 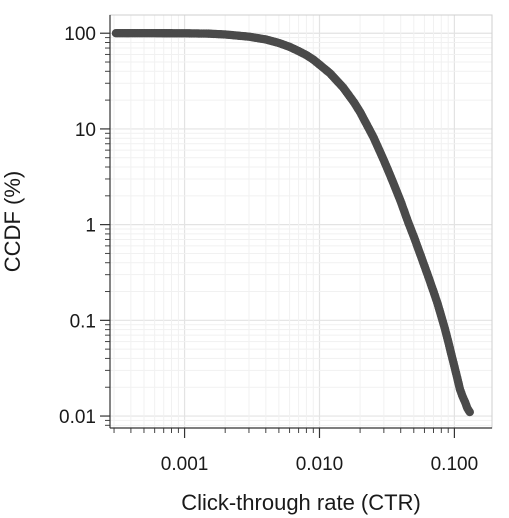 I want to click on y-tick-label: 1, so click(x=90, y=226).